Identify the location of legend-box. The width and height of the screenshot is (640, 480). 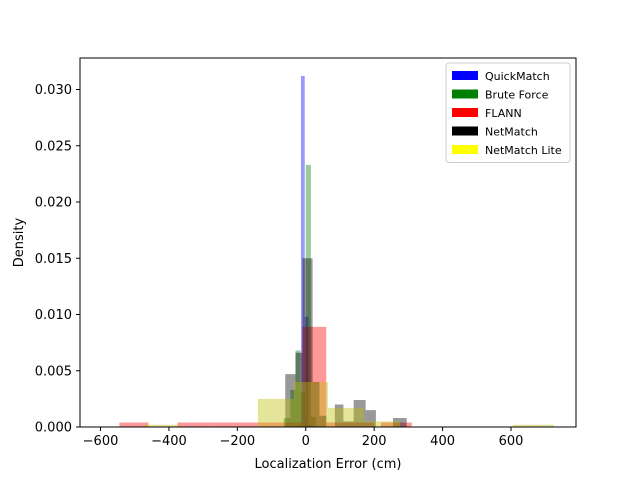
(508, 112).